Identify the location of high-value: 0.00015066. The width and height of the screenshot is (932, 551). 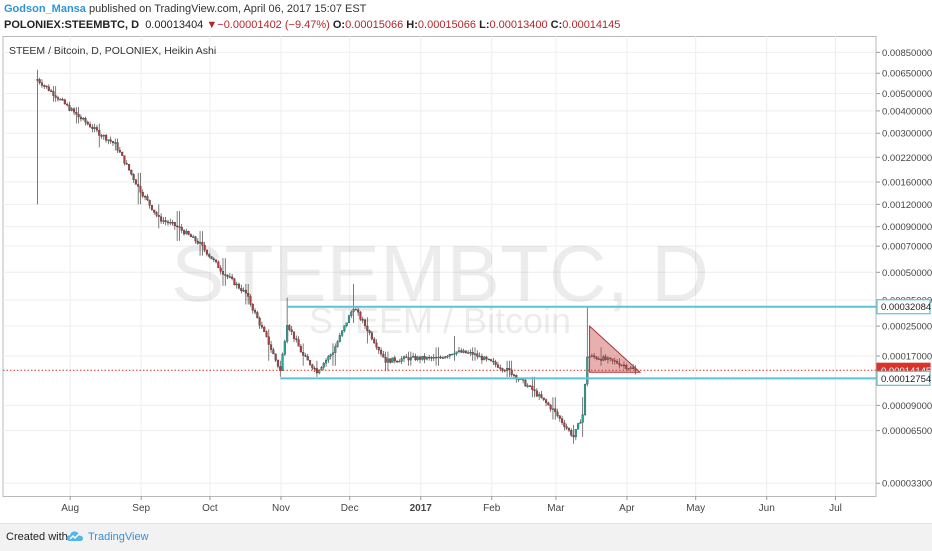
(447, 25).